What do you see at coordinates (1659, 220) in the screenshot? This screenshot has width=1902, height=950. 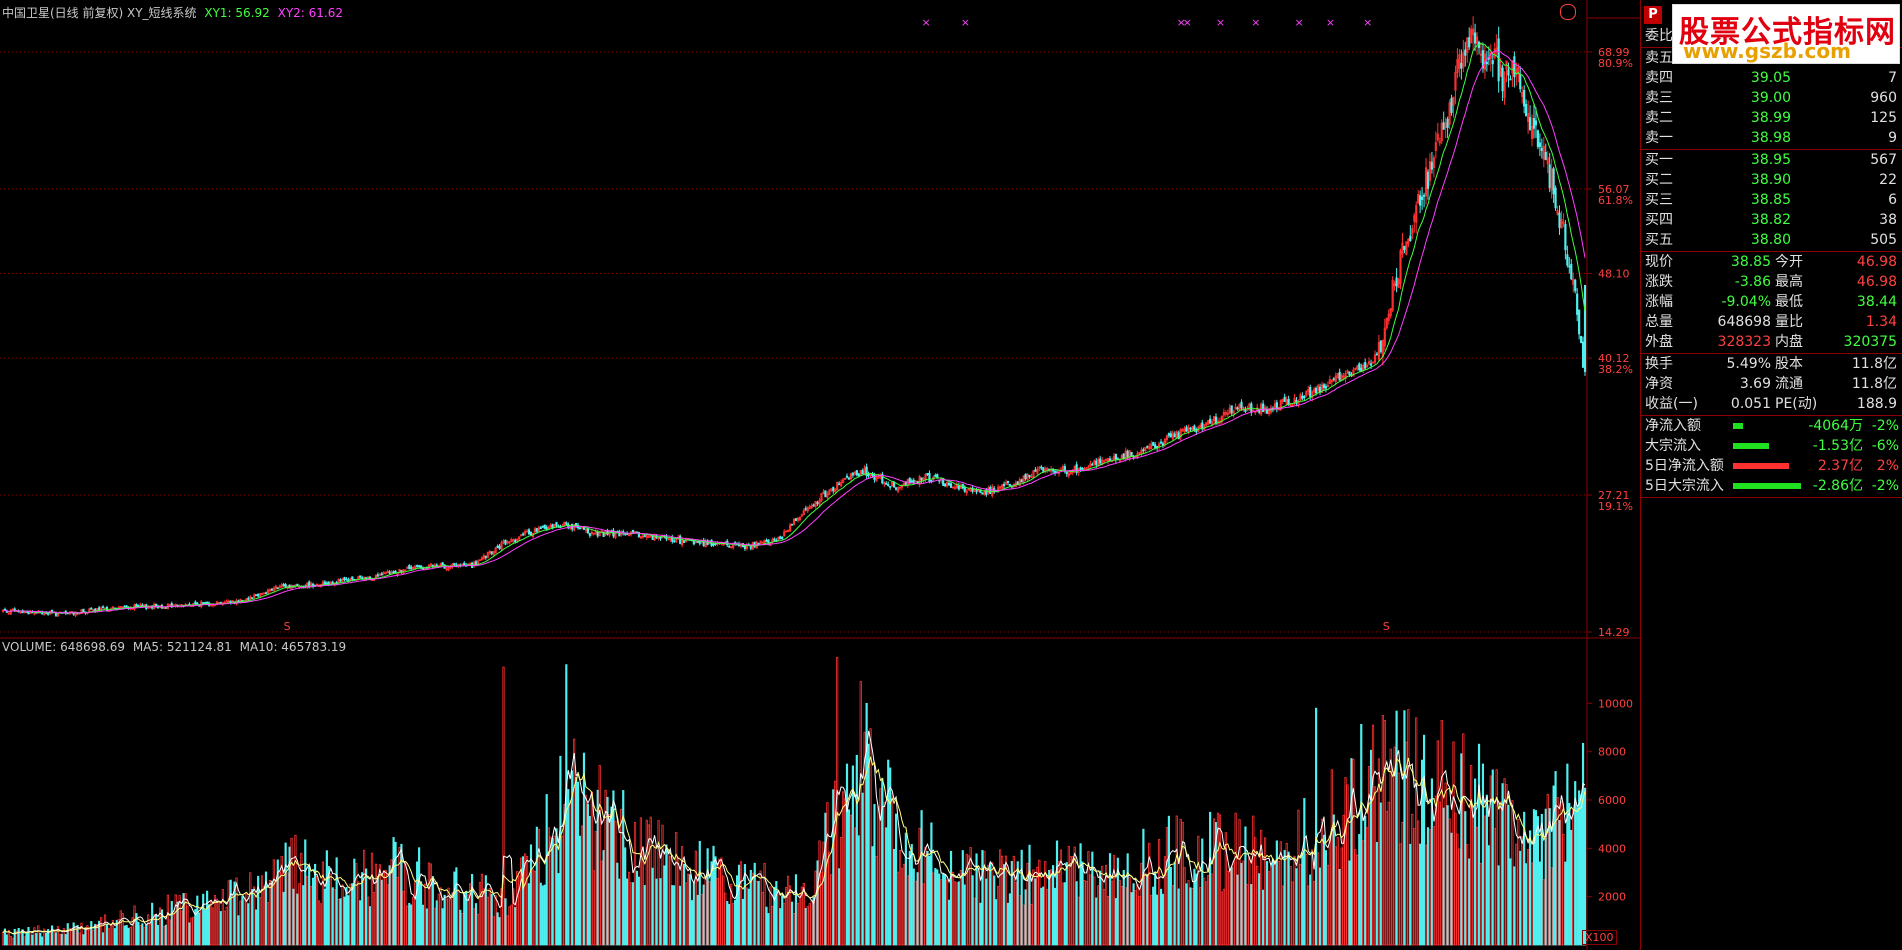 I see `buy-level-label: 买四` at bounding box center [1659, 220].